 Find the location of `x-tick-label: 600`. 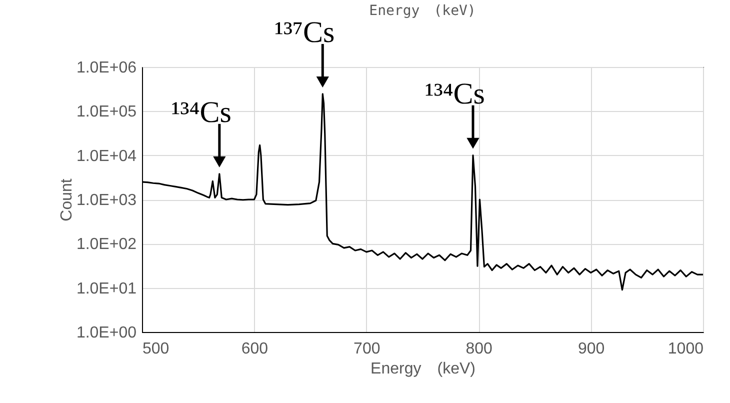

x-tick-label: 600 is located at coordinates (254, 349).